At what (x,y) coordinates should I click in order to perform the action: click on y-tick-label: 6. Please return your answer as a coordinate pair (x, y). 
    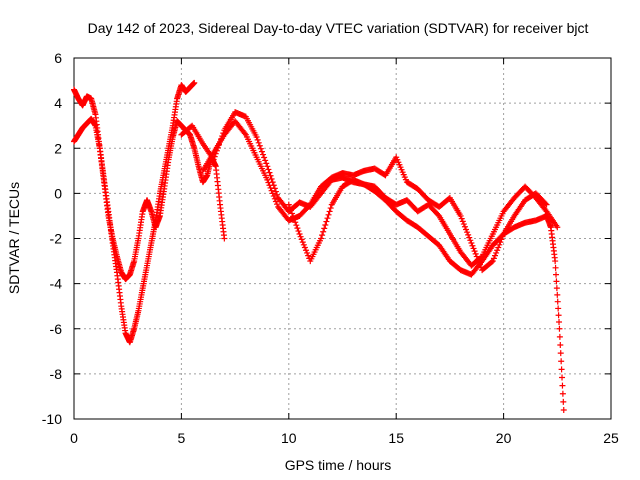
    Looking at the image, I should click on (58, 58).